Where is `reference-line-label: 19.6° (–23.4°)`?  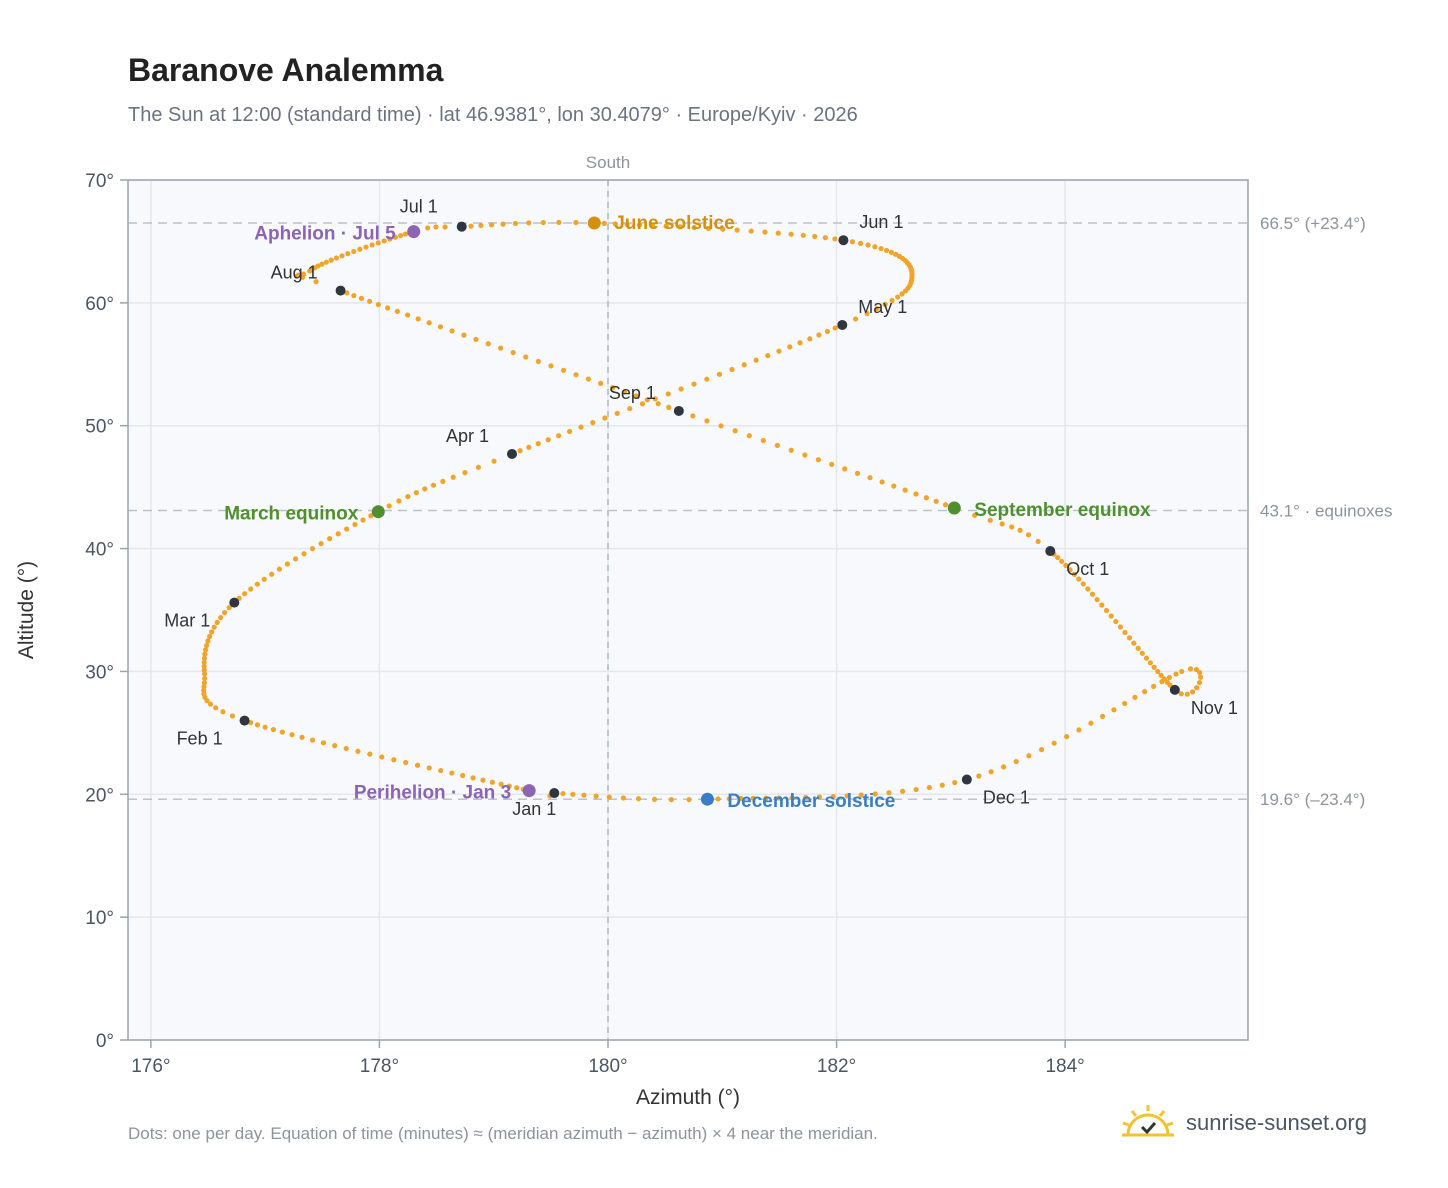
reference-line-label: 19.6° (–23.4°) is located at coordinates (1312, 799).